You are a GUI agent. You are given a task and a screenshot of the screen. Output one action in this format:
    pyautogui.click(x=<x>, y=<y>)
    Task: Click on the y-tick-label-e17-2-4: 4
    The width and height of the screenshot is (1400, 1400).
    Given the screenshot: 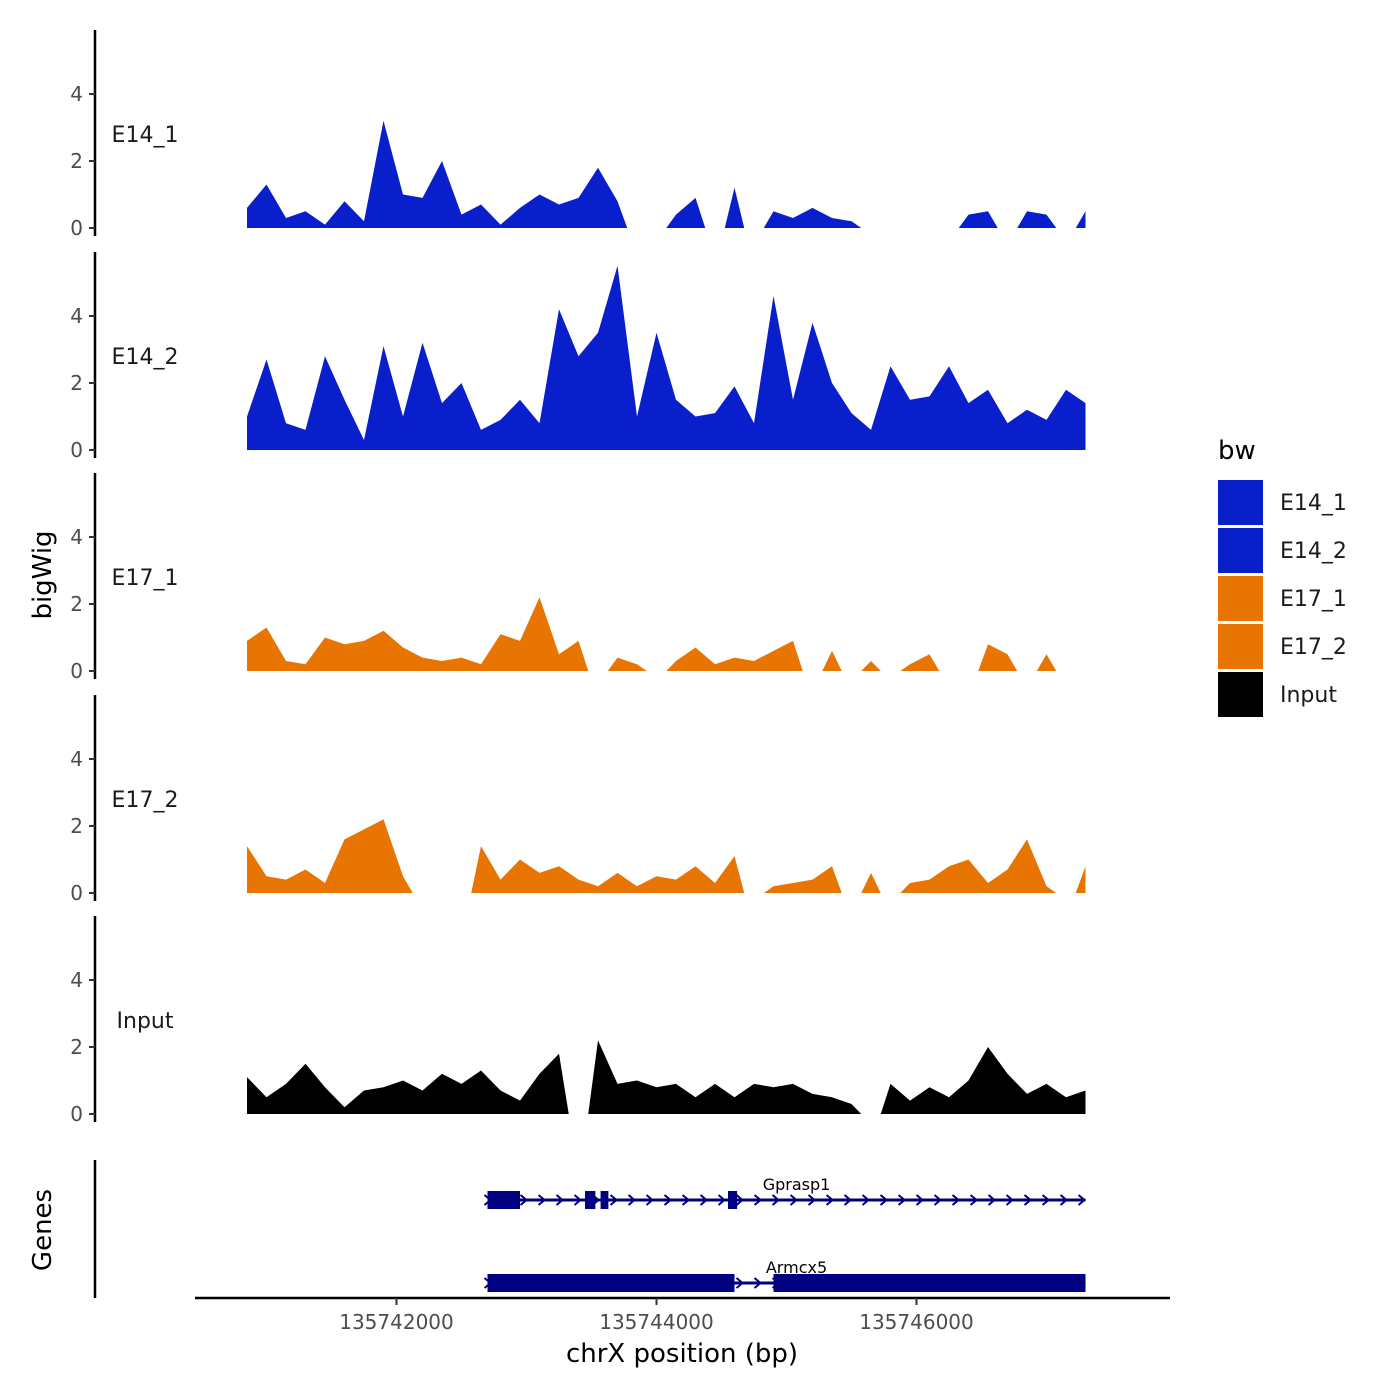 What is the action you would take?
    pyautogui.click(x=76, y=759)
    